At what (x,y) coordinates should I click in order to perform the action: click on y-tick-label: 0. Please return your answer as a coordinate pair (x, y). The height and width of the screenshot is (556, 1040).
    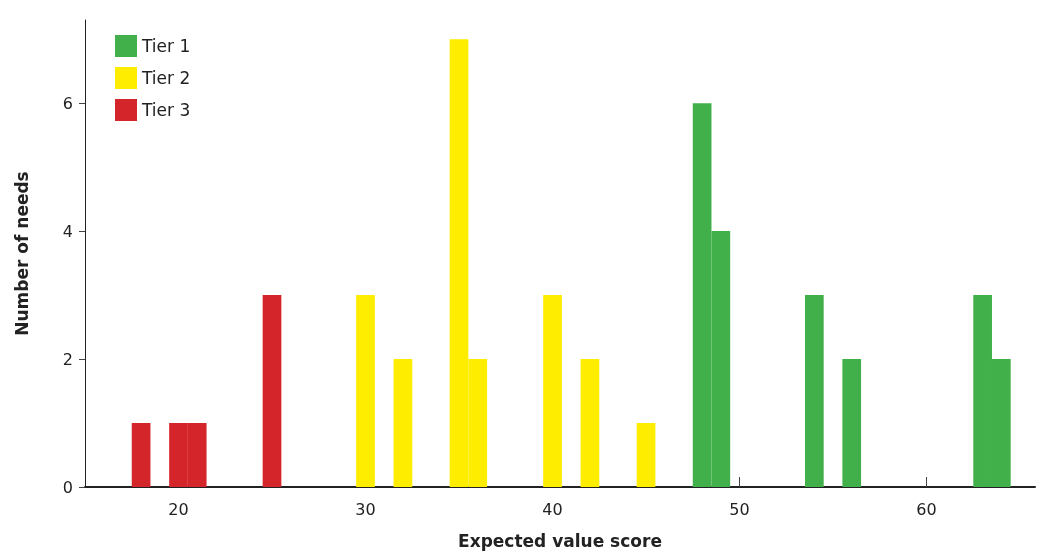
    Looking at the image, I should click on (67, 487).